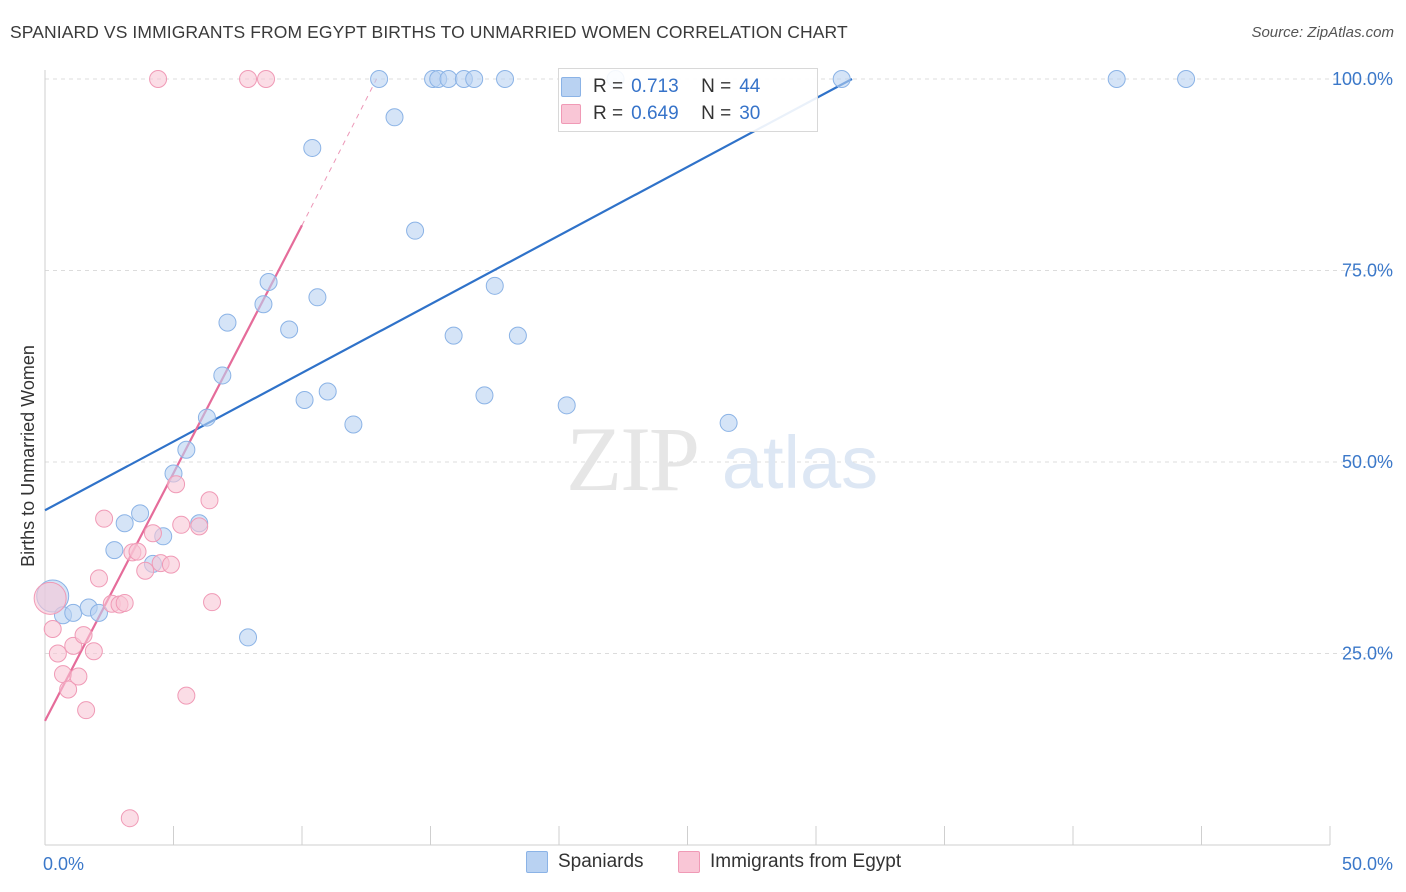 The image size is (1406, 892). I want to click on correlation-legend: R = 0.713 N = 44 R = 0.649 N = 30, so click(688, 100).